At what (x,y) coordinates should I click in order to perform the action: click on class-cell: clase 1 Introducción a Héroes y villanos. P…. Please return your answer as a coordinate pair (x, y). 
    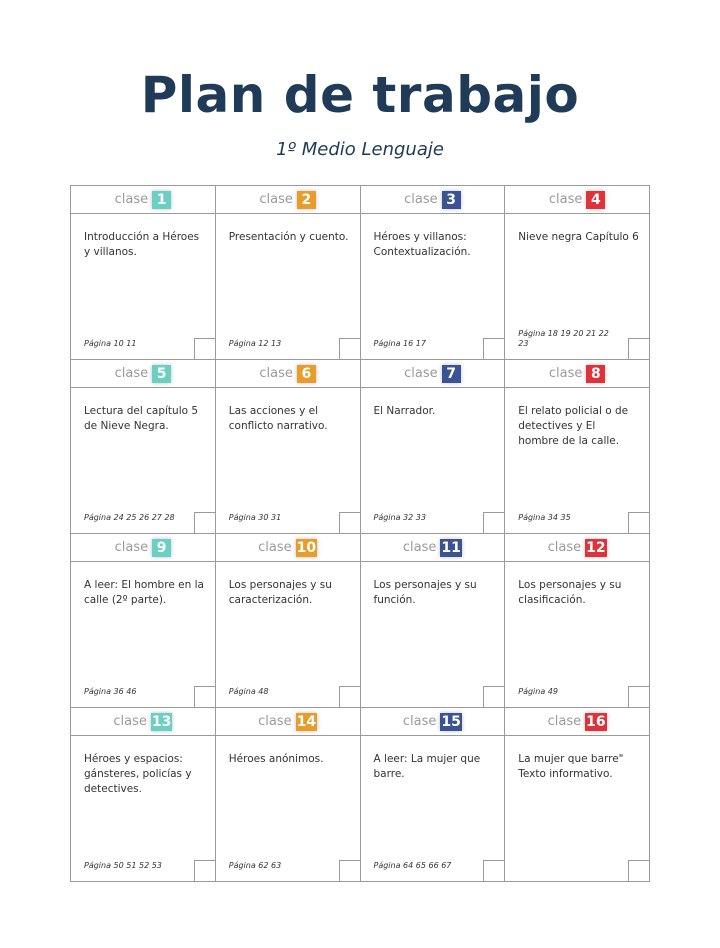
    Looking at the image, I should click on (143, 273).